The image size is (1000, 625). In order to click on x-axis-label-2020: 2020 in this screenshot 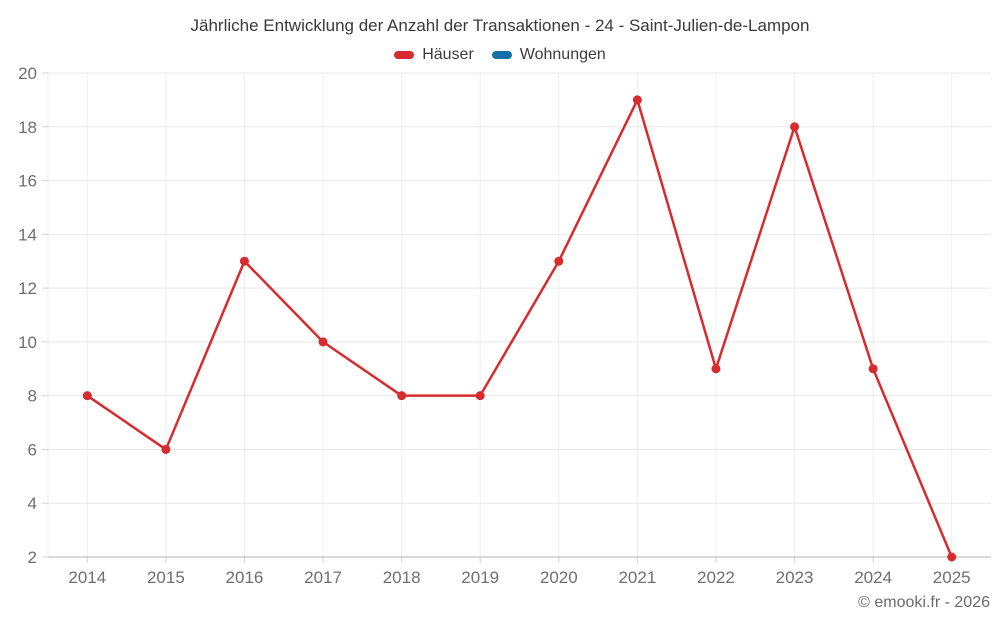, I will do `click(559, 577)`.